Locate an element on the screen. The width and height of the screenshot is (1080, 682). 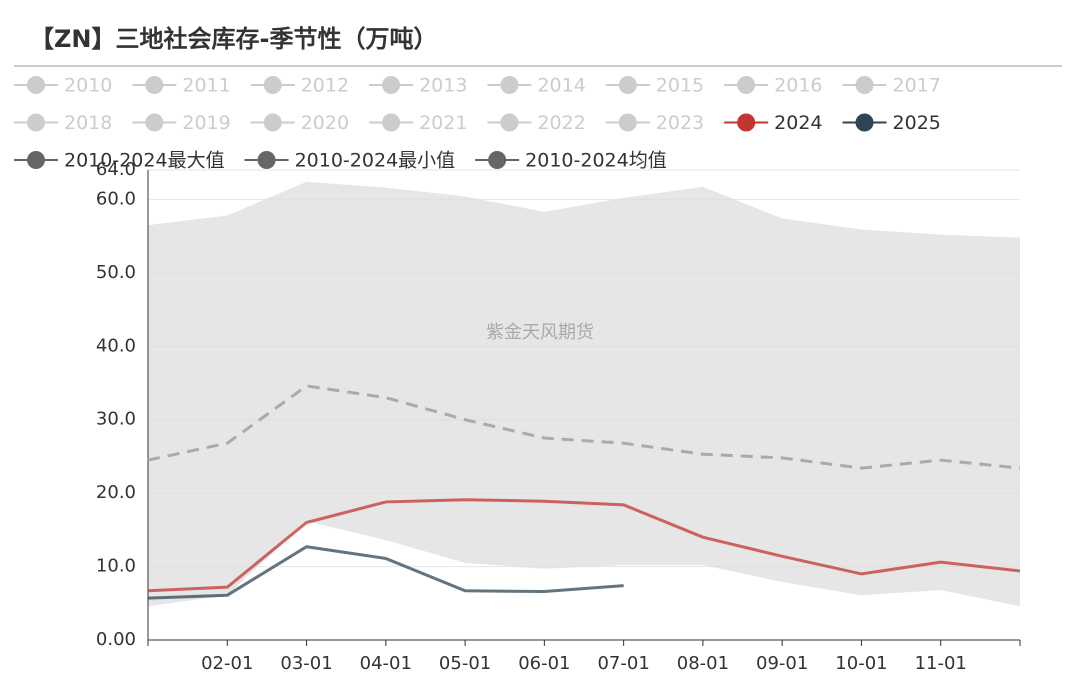
y-tick-label: 60.0 is located at coordinates (116, 198).